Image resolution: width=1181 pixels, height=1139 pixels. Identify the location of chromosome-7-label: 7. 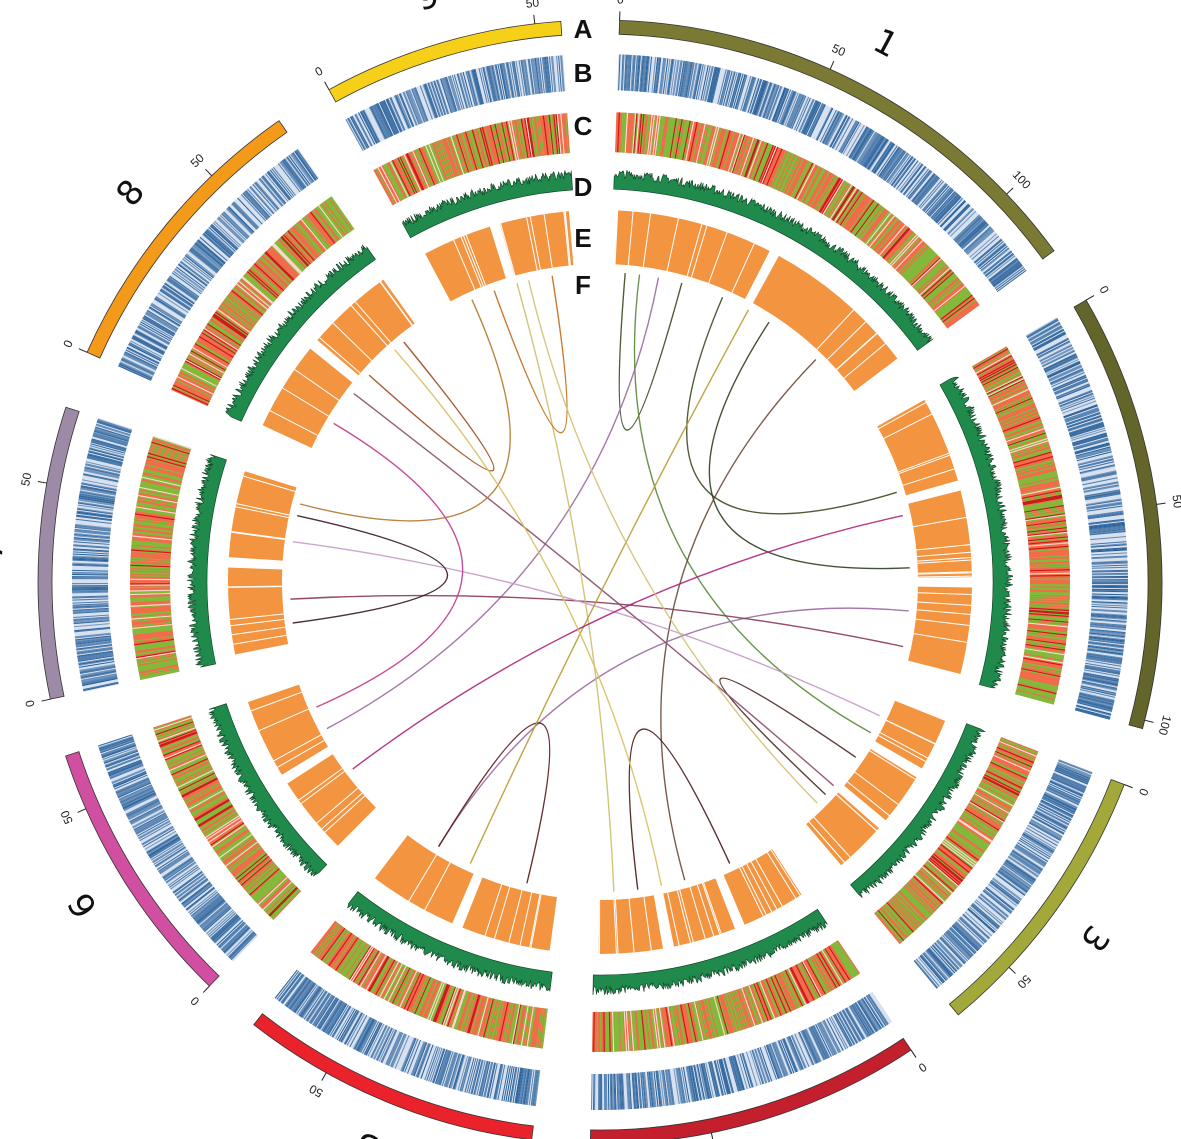
(6, 550).